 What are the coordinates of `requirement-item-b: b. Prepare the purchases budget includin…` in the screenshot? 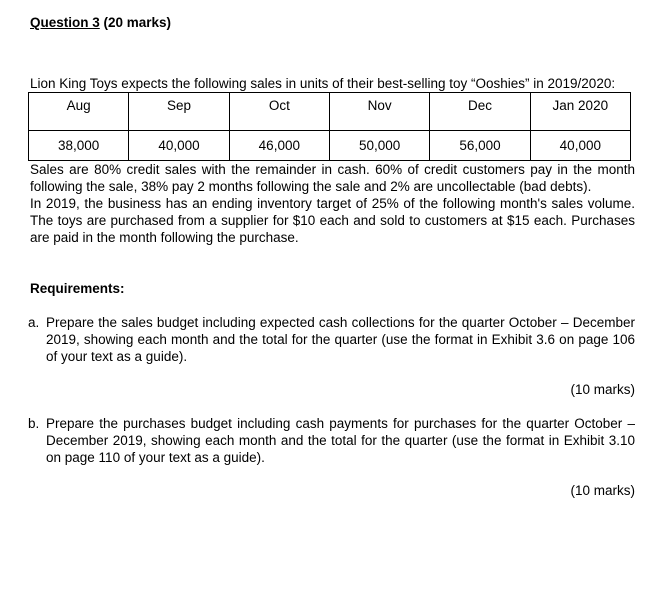 It's located at (331, 440).